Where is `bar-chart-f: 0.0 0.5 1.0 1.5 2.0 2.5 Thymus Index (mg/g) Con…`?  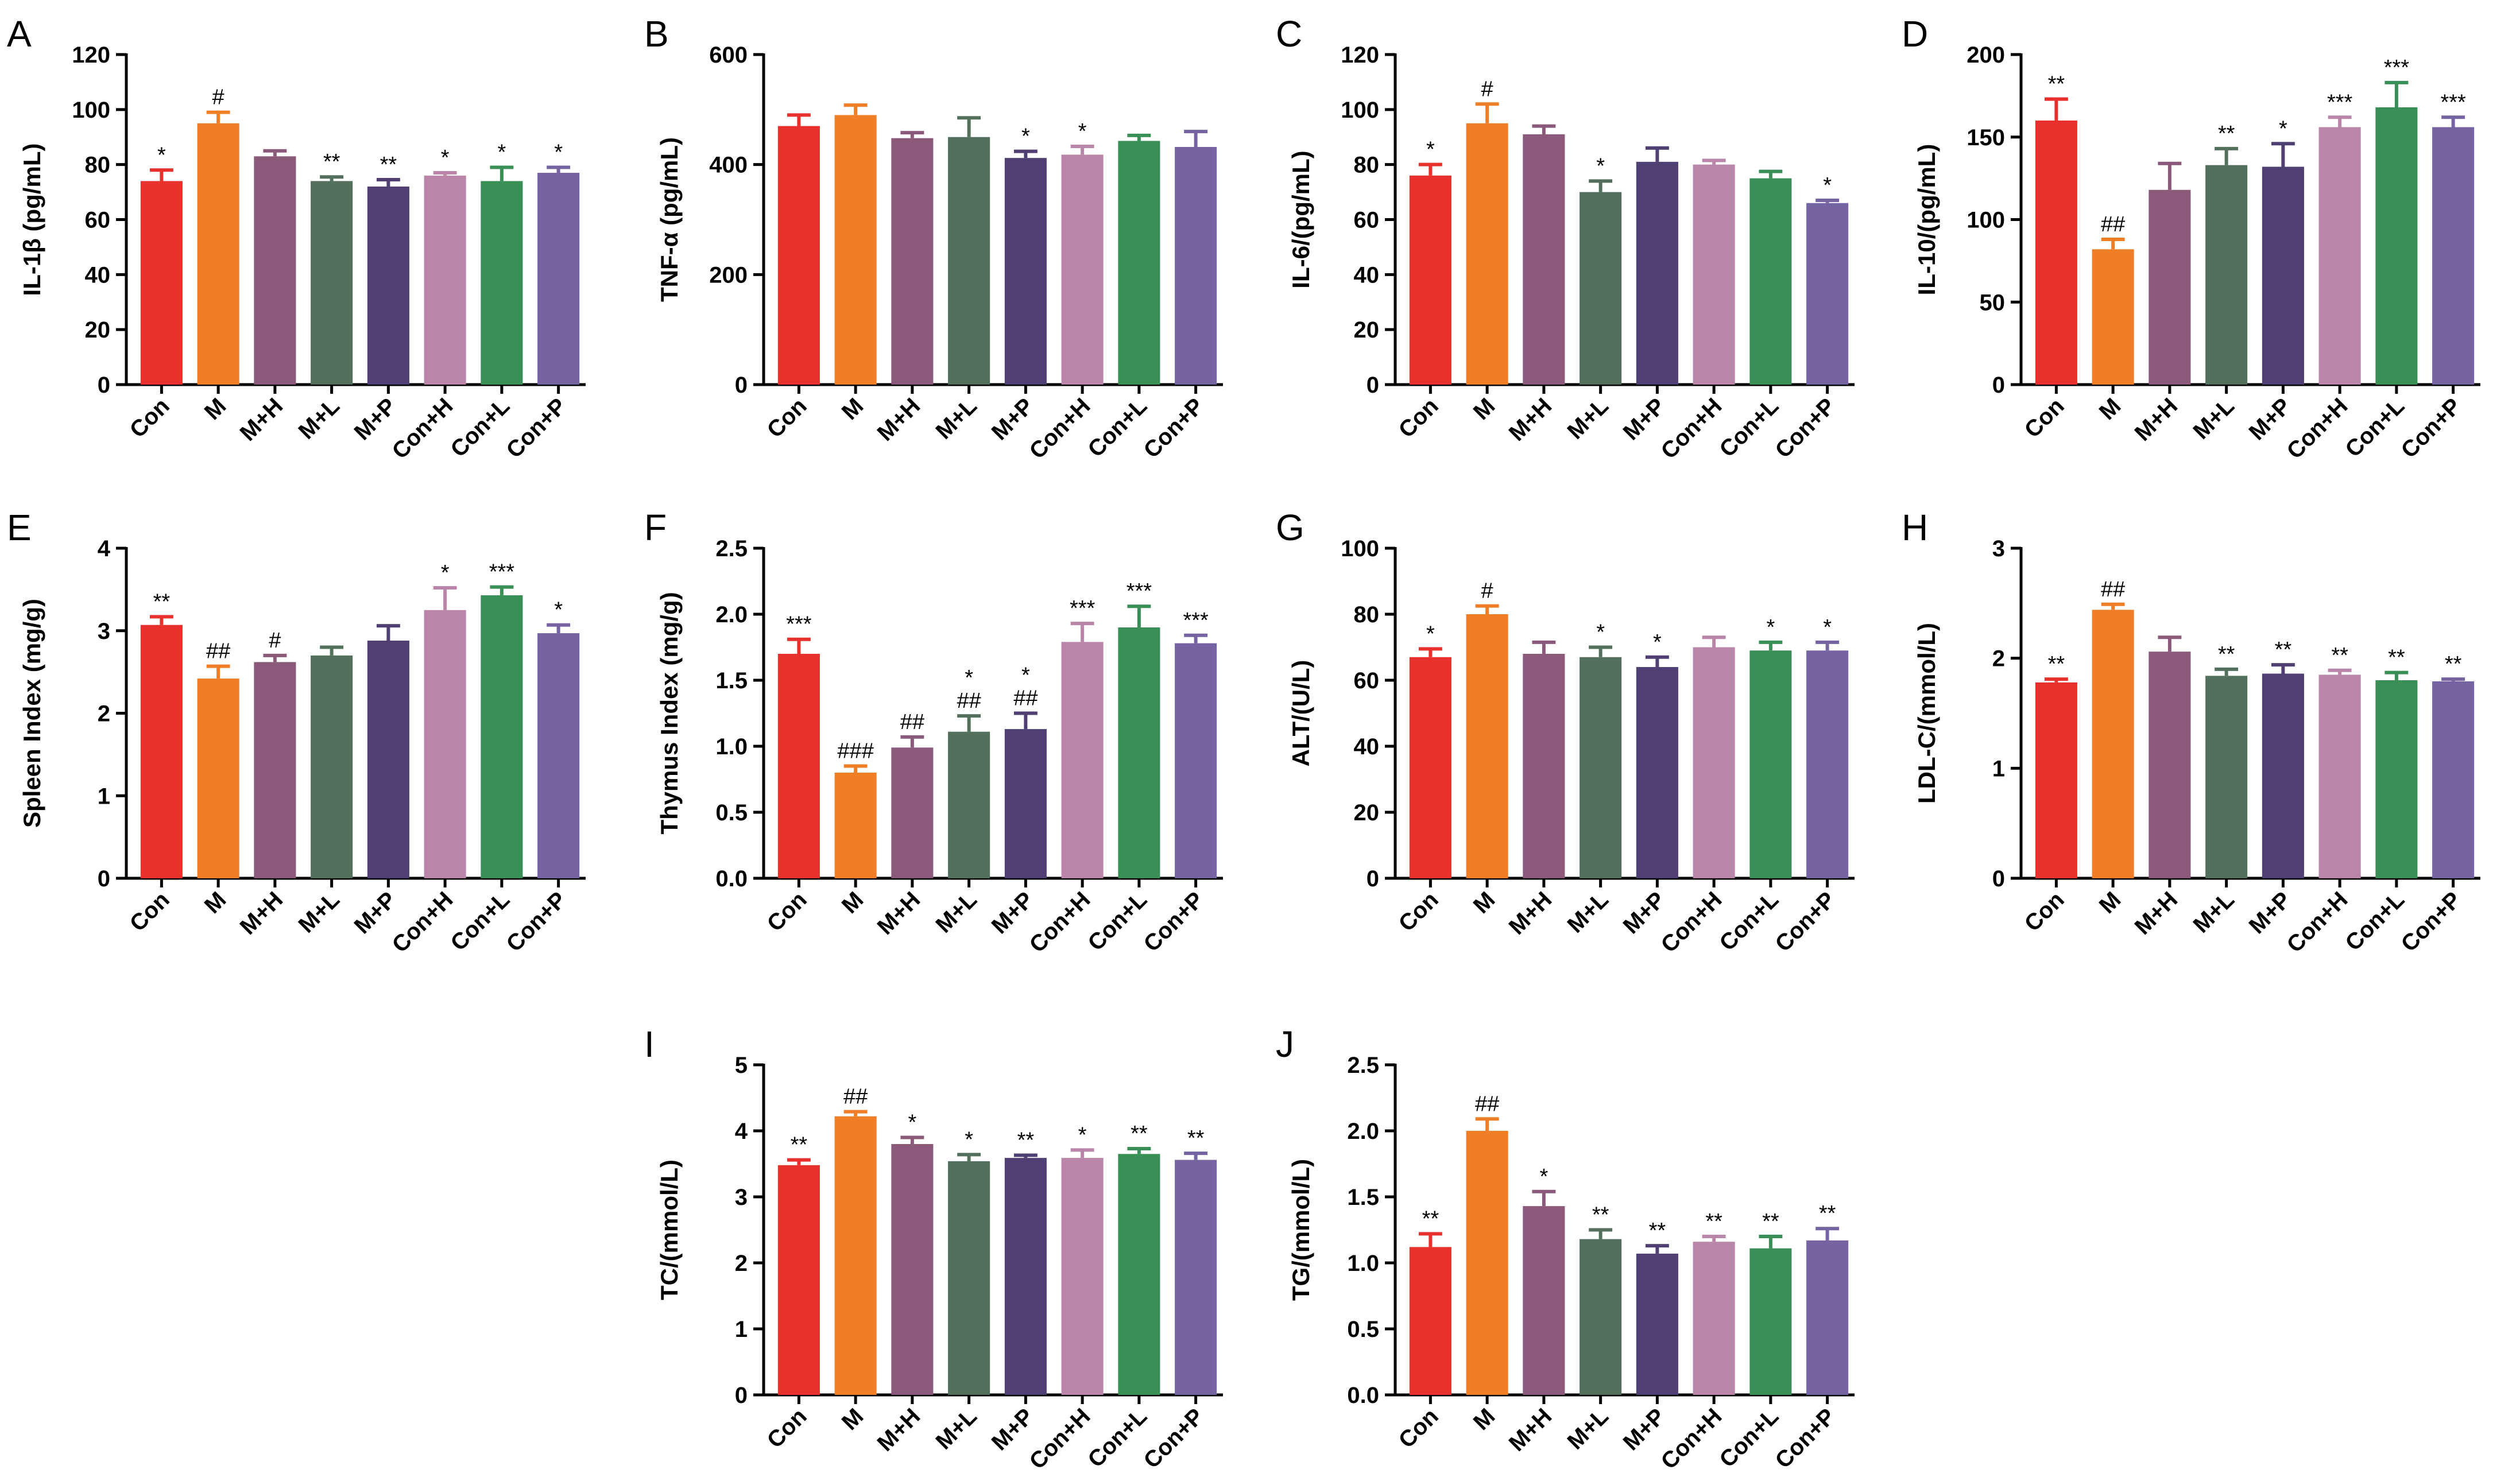
bar-chart-f: 0.0 0.5 1.0 1.5 2.0 2.5 Thymus Index (mg/g) Con… is located at coordinates (939, 746).